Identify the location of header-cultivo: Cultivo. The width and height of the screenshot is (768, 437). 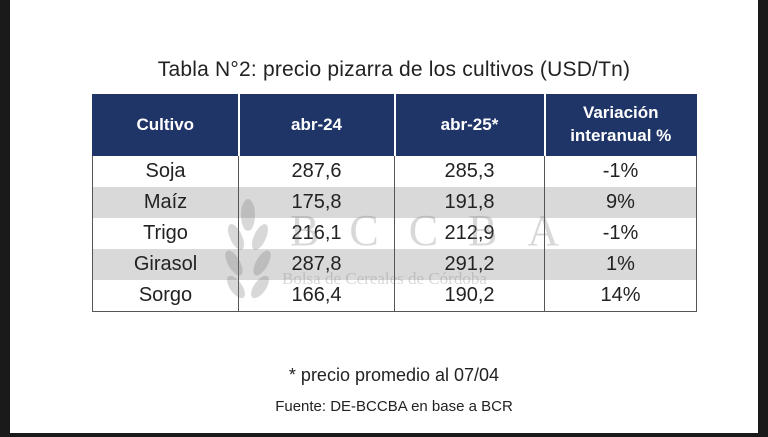
(166, 125).